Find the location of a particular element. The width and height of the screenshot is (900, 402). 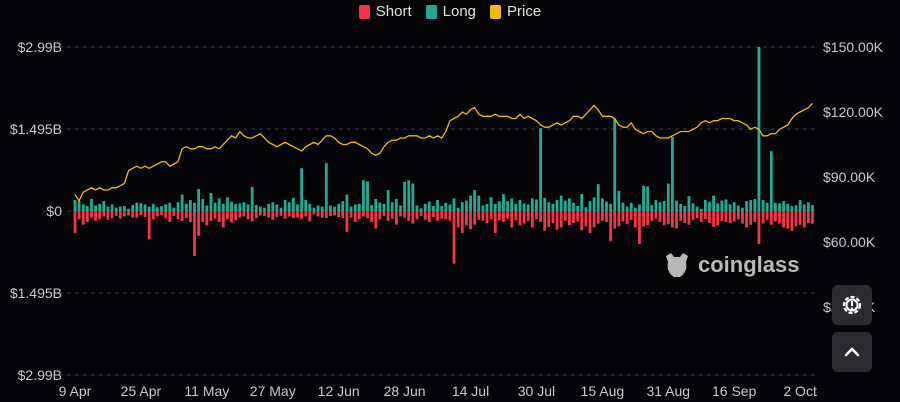

price-swatch is located at coordinates (496, 11).